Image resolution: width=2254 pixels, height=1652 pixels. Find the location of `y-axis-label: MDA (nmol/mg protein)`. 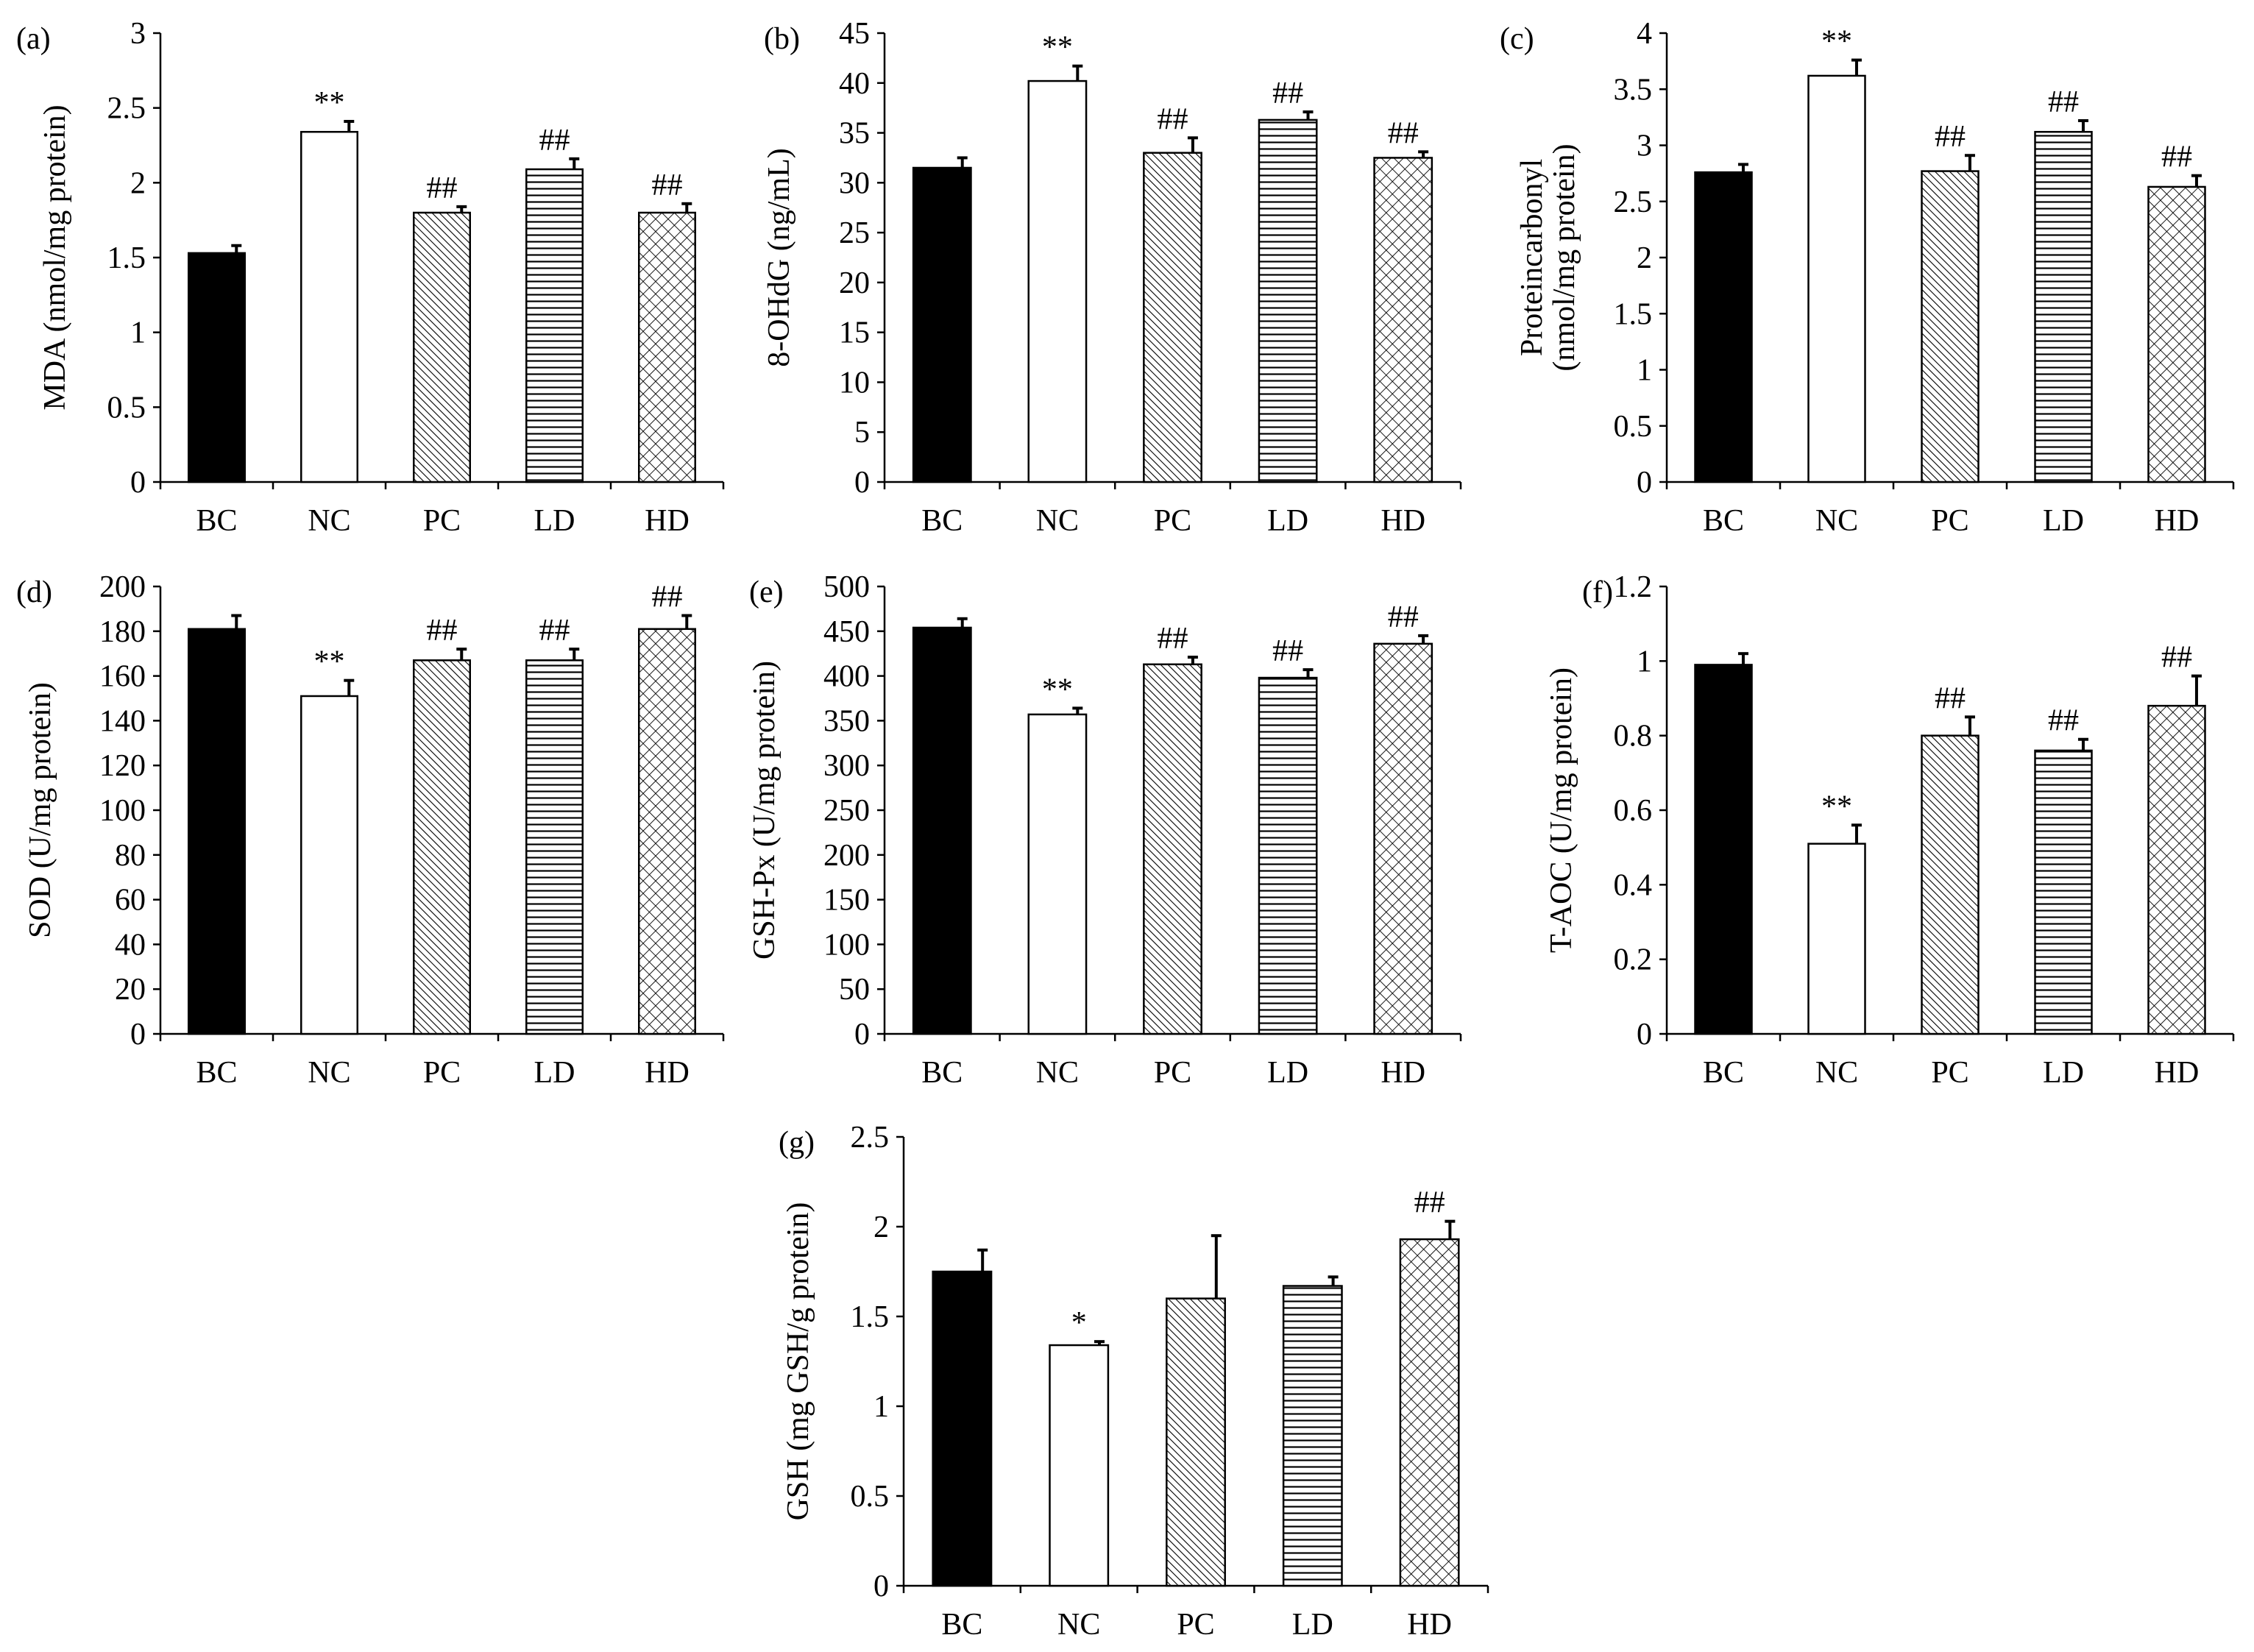

y-axis-label: MDA (nmol/mg protein) is located at coordinates (55, 257).